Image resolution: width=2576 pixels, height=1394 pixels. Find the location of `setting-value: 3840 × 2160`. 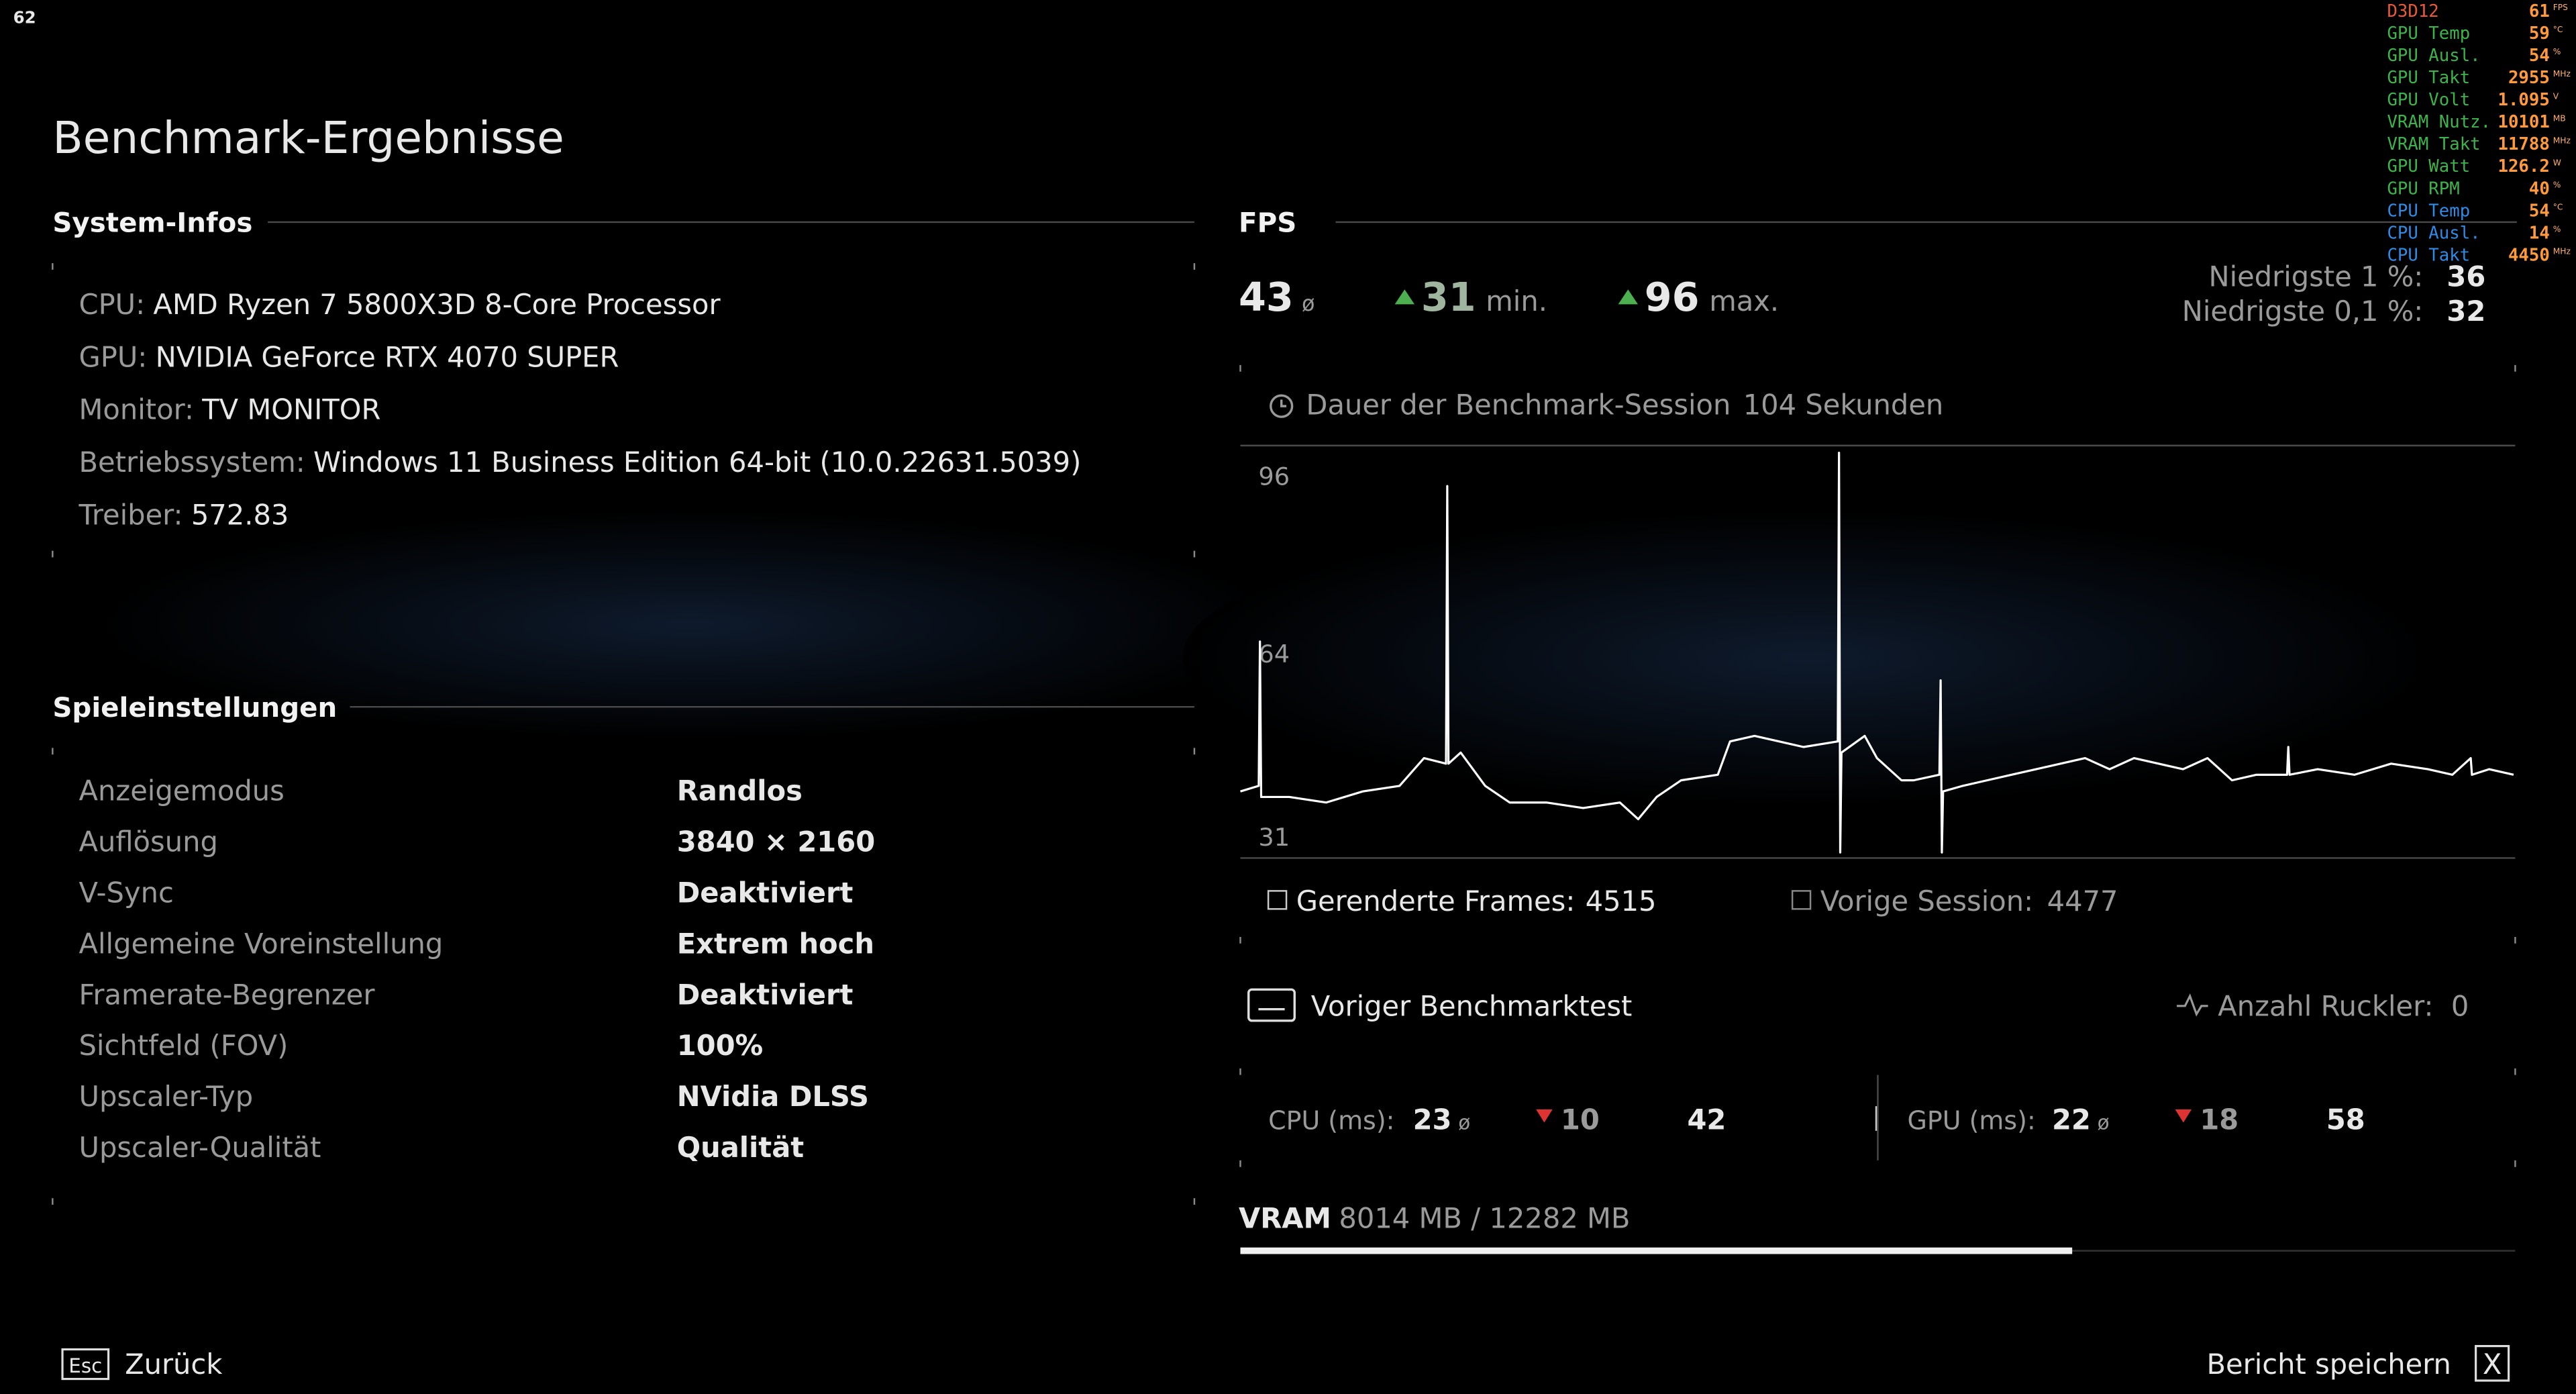

setting-value: 3840 × 2160 is located at coordinates (776, 842).